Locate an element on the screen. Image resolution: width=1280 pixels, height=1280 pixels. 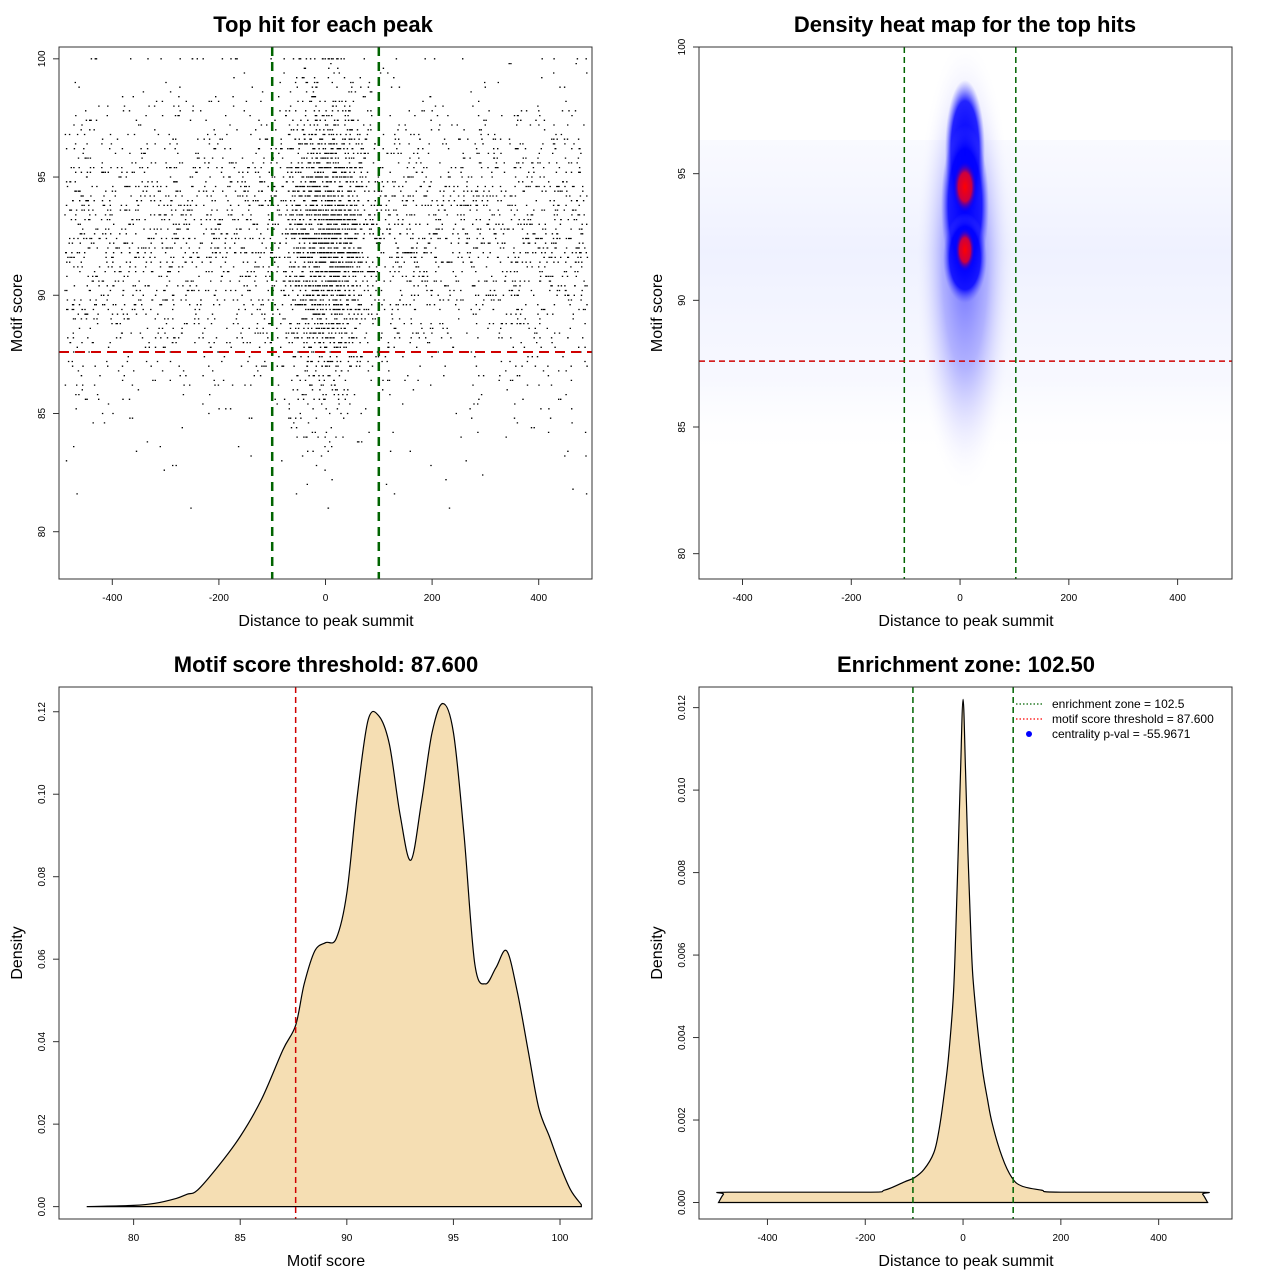
y-tick-label: 0.08 is located at coordinates (42, 877).